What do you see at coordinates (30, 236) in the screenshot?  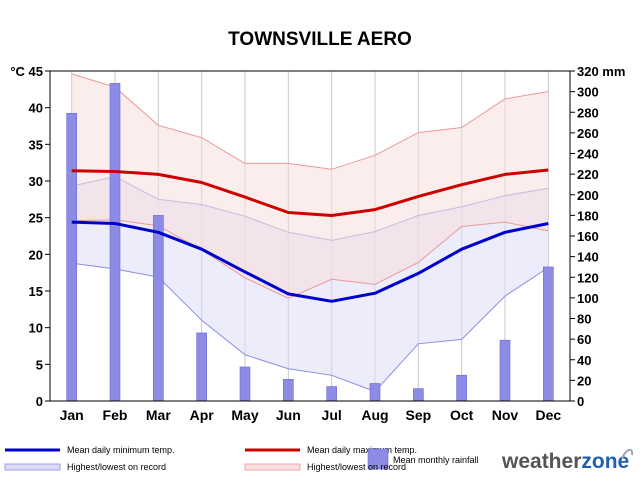 I see `left-axis: 0 5 10 15 20 25 30 35 40 °C 45` at bounding box center [30, 236].